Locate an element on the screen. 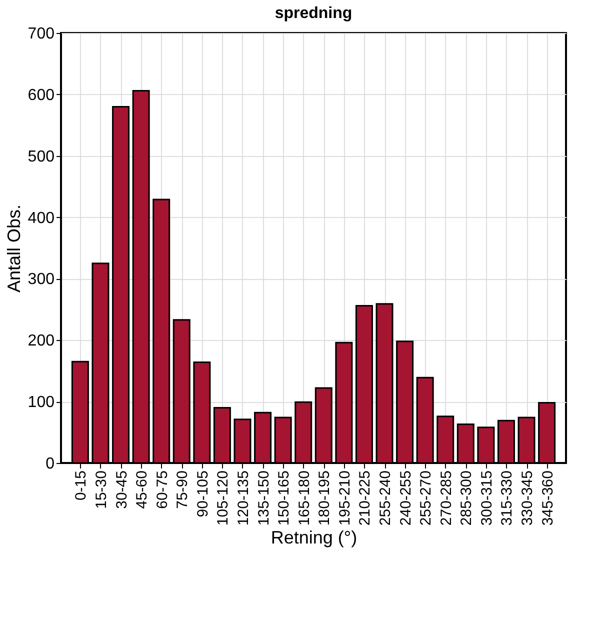 The height and width of the screenshot is (619, 603). x-tick-label: 75-90 is located at coordinates (183, 489).